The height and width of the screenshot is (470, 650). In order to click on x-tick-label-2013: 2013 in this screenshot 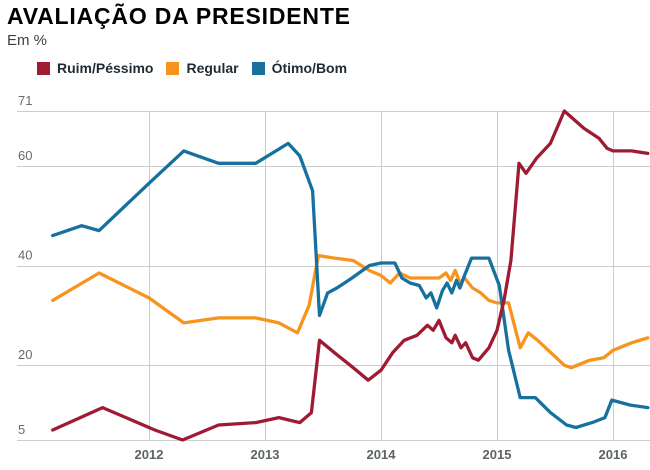, I will do `click(265, 454)`.